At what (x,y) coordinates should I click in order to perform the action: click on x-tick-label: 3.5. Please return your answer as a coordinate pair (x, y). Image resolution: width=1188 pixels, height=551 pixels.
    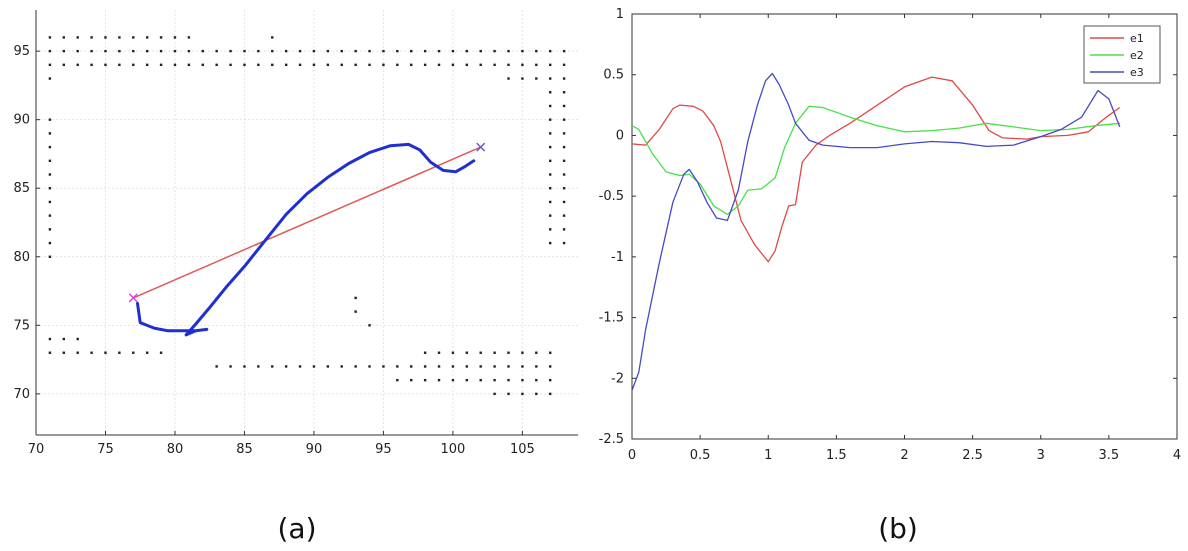
    Looking at the image, I should click on (1109, 455).